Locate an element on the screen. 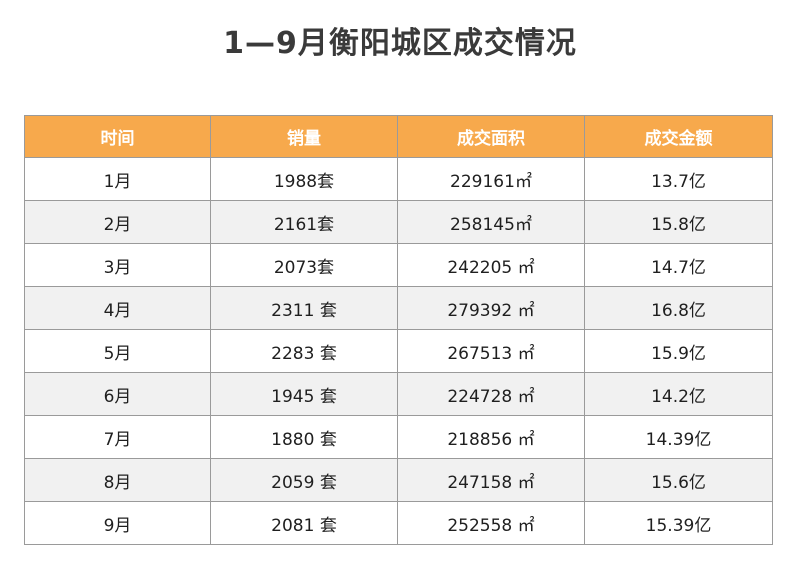 Image resolution: width=800 pixels, height=574 pixels. table-header-row: 时间 销量 成交面积 成交金额 is located at coordinates (398, 136).